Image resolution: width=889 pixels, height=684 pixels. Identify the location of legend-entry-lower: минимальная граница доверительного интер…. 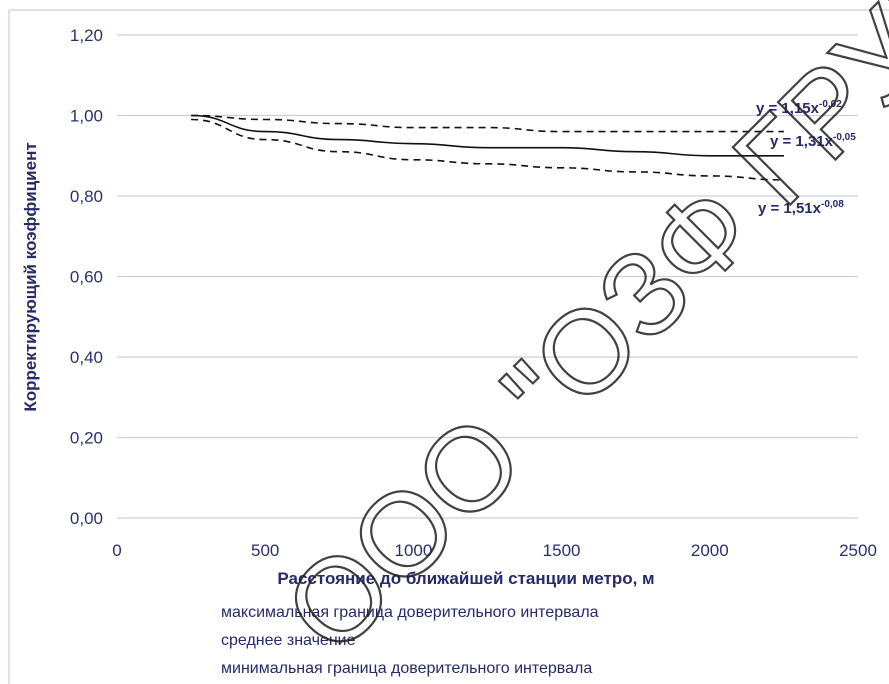
(406, 668).